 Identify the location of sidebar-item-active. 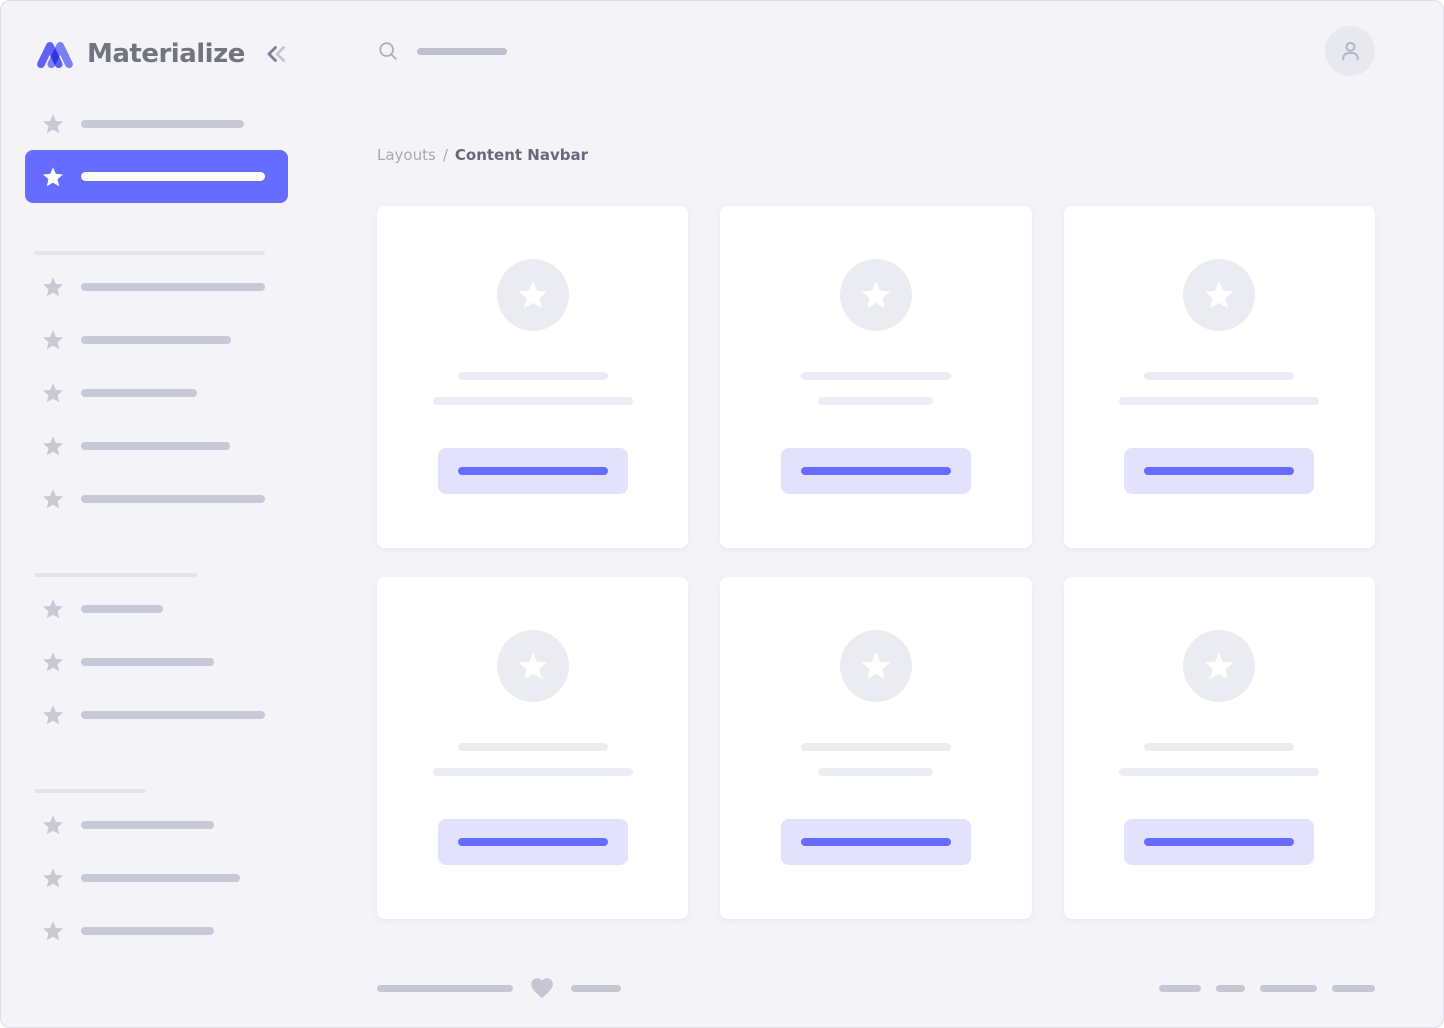
(156, 176).